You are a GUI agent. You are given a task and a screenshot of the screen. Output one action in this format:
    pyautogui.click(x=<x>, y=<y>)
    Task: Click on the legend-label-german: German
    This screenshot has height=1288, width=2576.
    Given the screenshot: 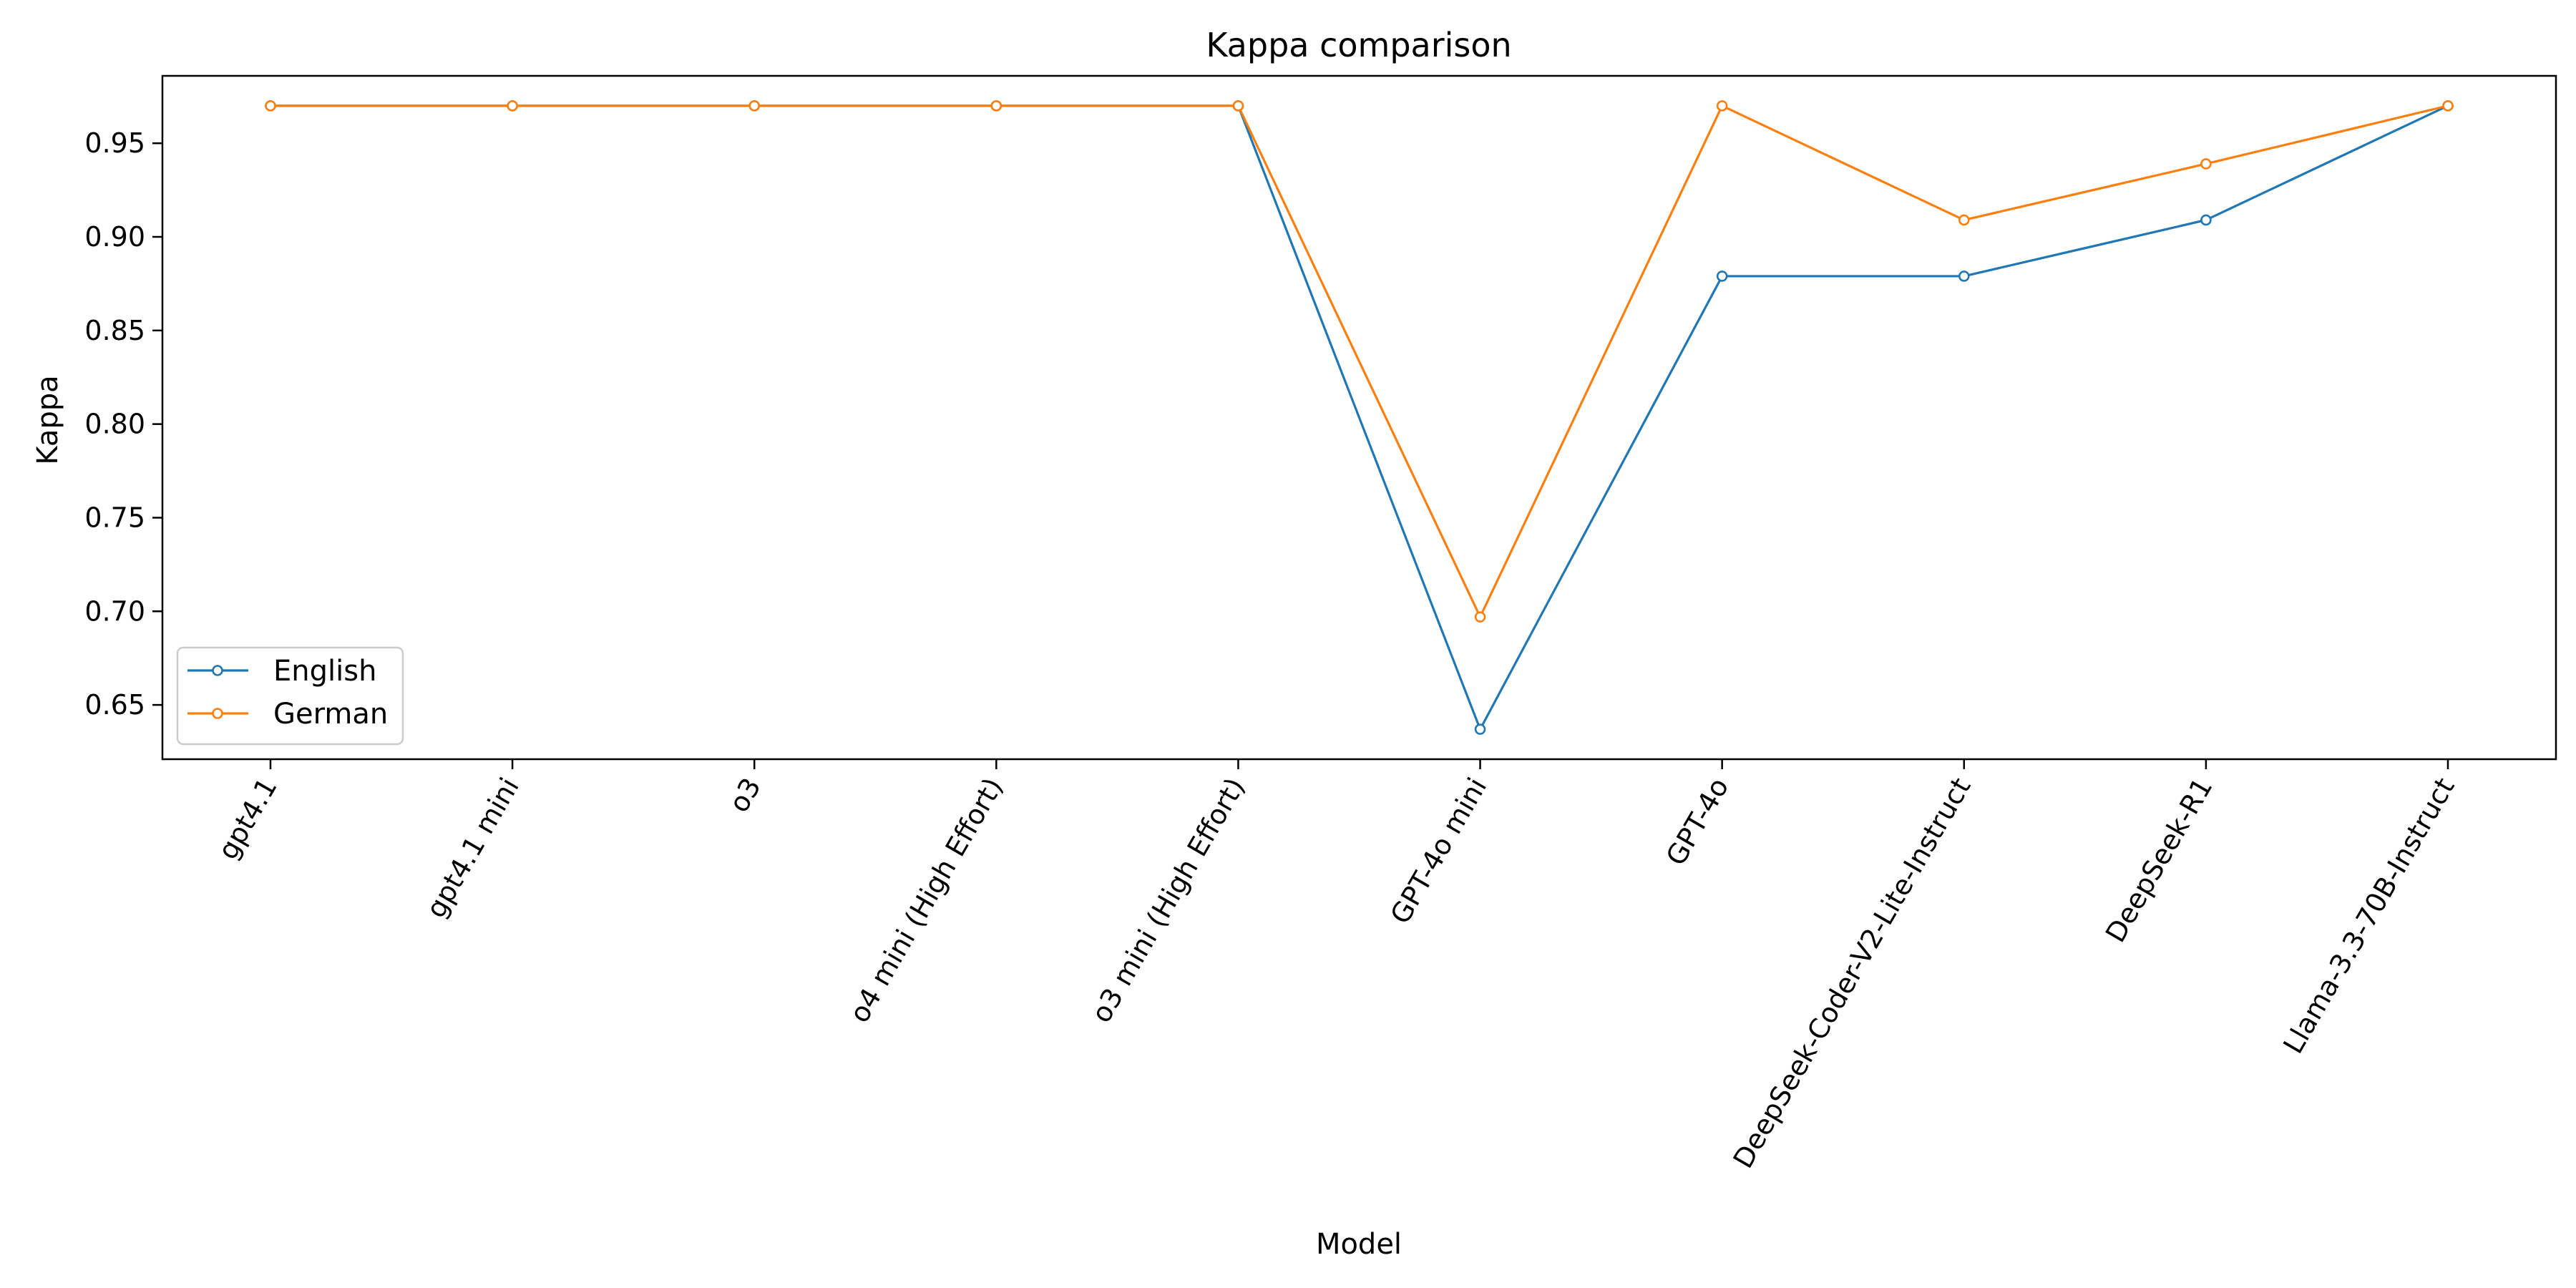 What is the action you would take?
    pyautogui.click(x=330, y=714)
    